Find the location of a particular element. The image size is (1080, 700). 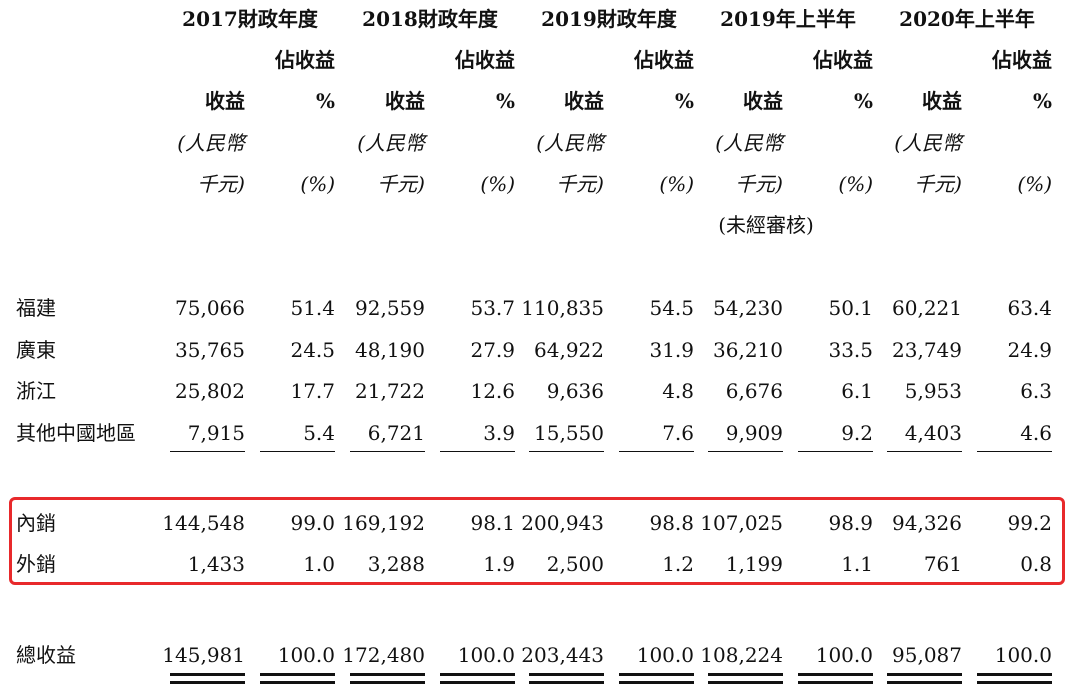

sales-row-label: 內銷 is located at coordinates (36, 523).